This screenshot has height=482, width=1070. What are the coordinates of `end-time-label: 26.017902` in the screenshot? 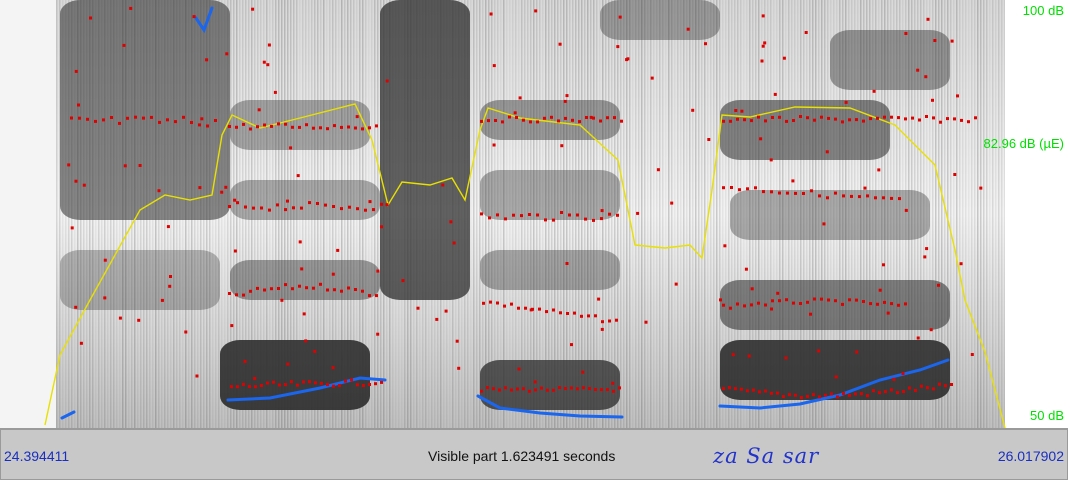 It's located at (1030, 456).